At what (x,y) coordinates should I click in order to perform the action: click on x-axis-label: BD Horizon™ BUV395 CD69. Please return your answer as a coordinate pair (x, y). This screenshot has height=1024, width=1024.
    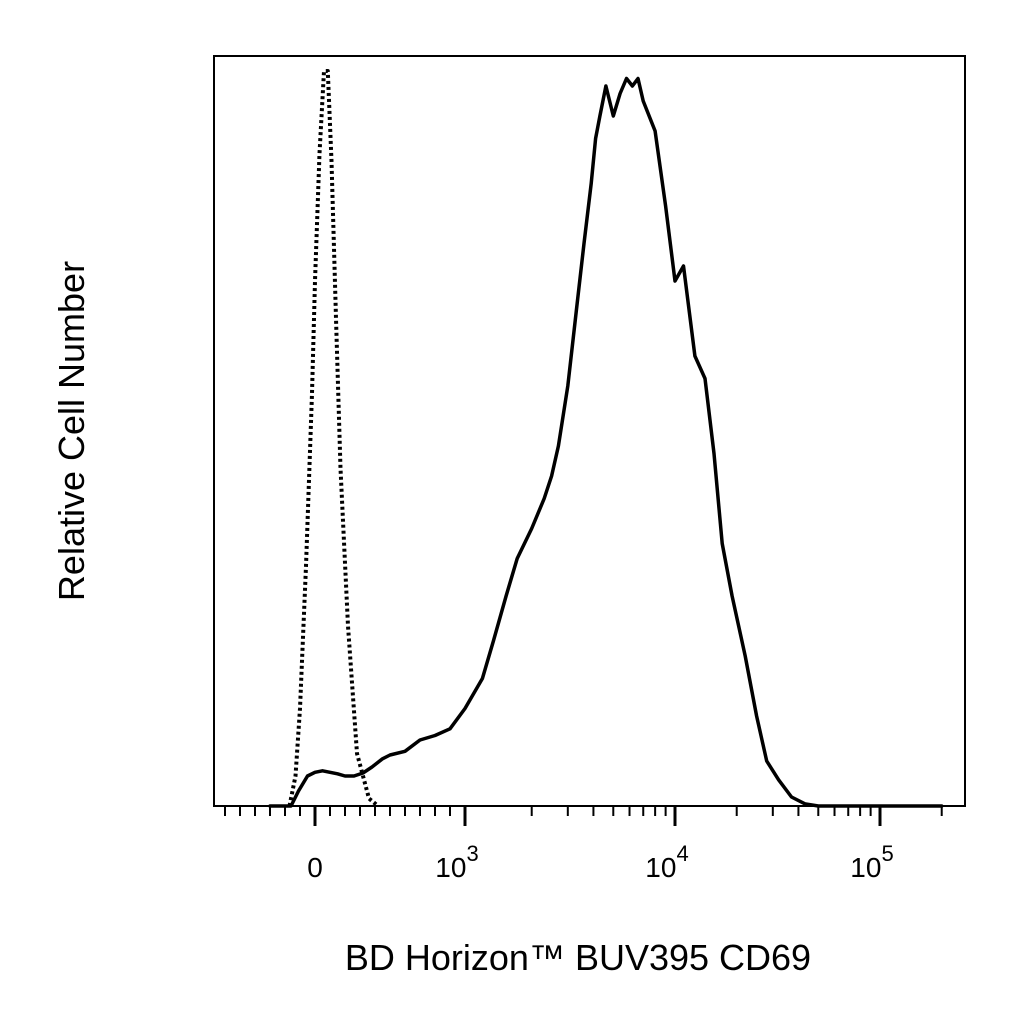
    Looking at the image, I should click on (578, 957).